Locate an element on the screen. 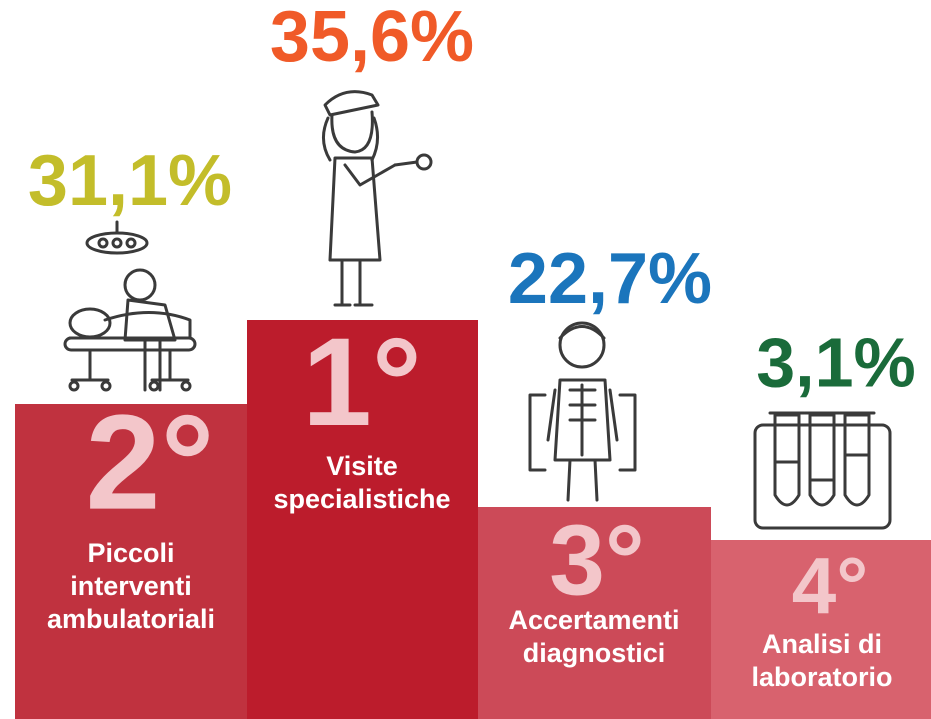 This screenshot has width=931, height=719. category-label: diagnostici is located at coordinates (594, 653).